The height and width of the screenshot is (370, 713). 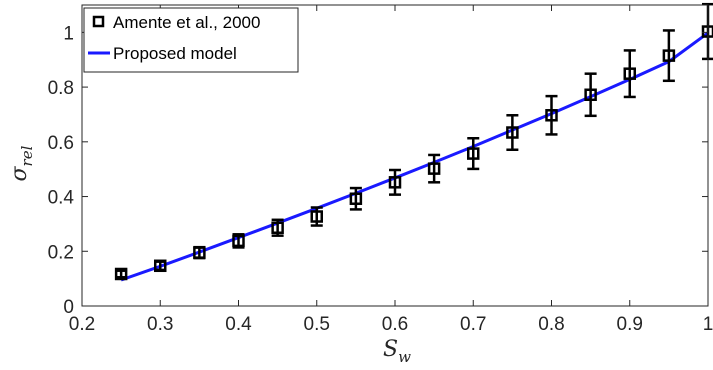 What do you see at coordinates (160, 324) in the screenshot?
I see `x-tick-label: 0.3` at bounding box center [160, 324].